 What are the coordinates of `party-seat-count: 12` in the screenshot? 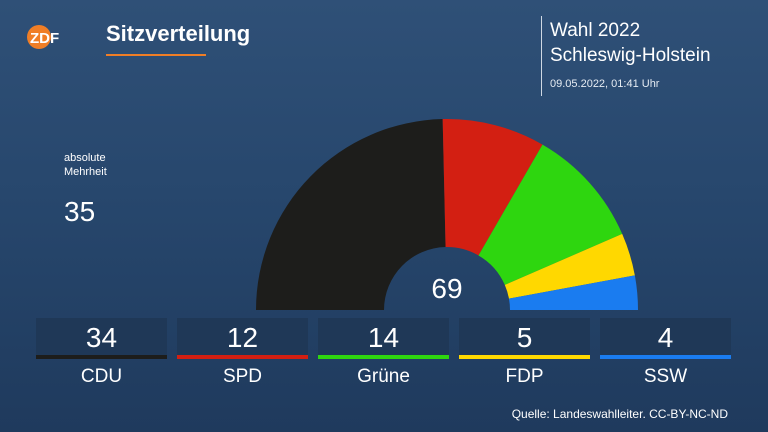 It's located at (242, 337).